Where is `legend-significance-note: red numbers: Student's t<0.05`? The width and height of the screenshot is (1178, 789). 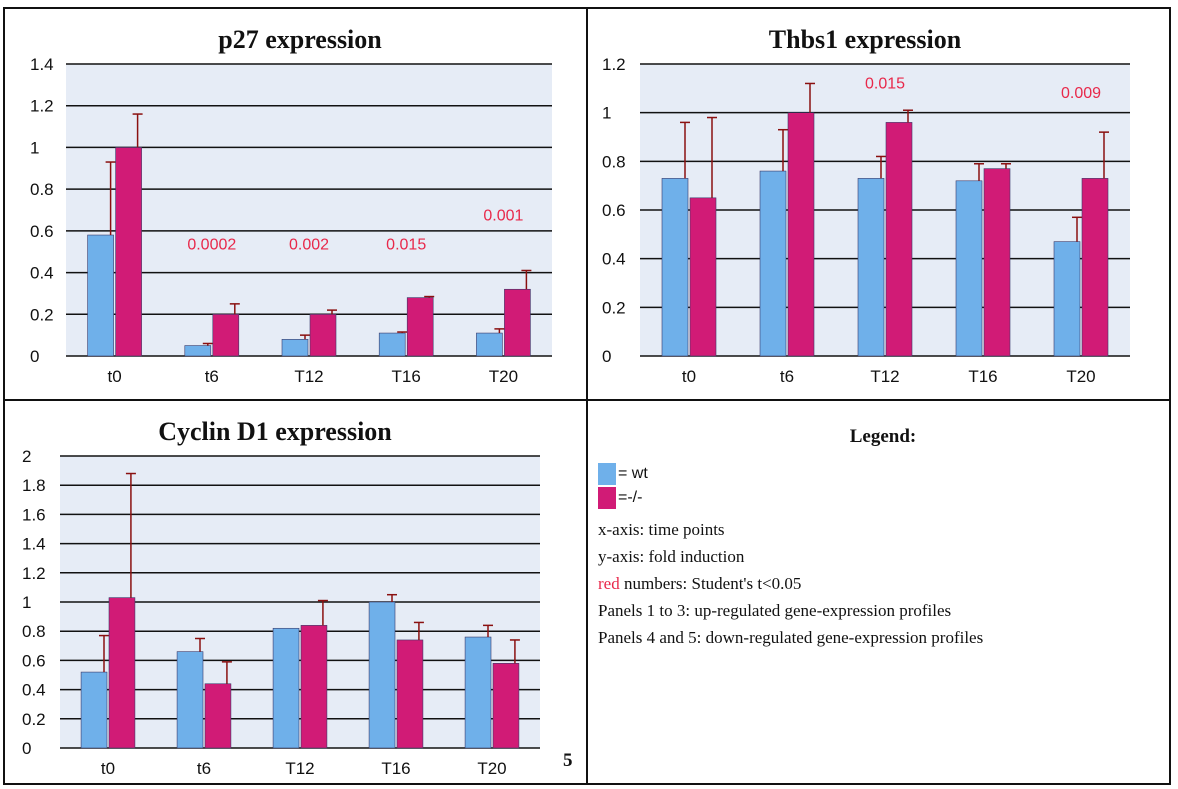 legend-significance-note: red numbers: Student's t<0.05 is located at coordinates (883, 583).